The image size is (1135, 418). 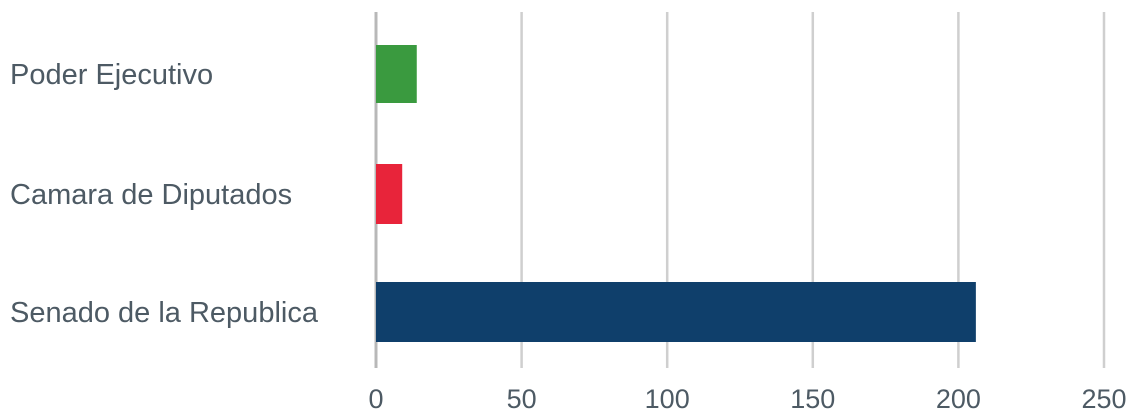 I want to click on x-tick-label-200: 200, so click(x=958, y=399).